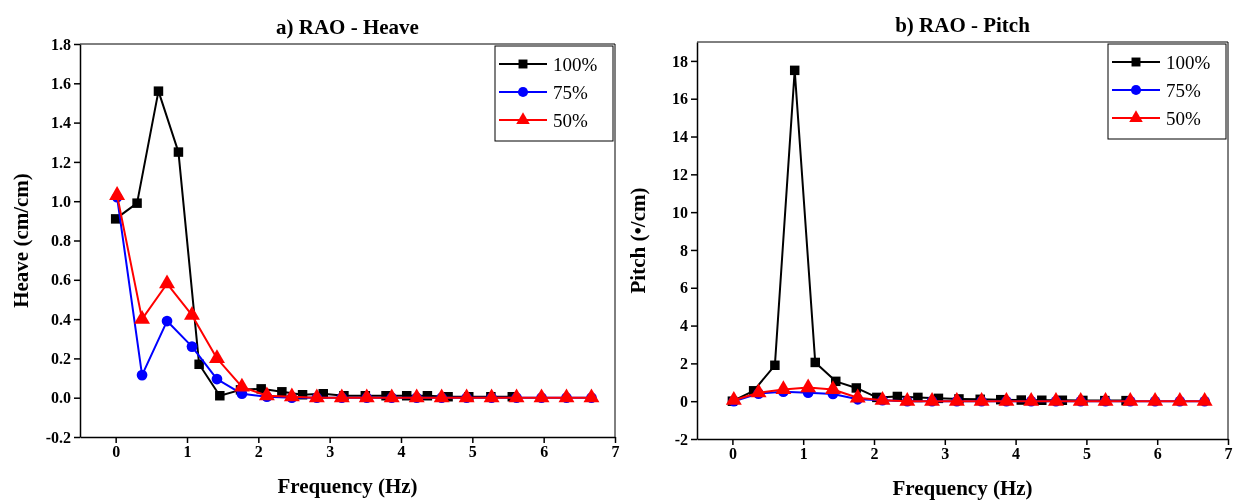  Describe the element at coordinates (61, 359) in the screenshot. I see `y-tick-label: 0.2` at that location.